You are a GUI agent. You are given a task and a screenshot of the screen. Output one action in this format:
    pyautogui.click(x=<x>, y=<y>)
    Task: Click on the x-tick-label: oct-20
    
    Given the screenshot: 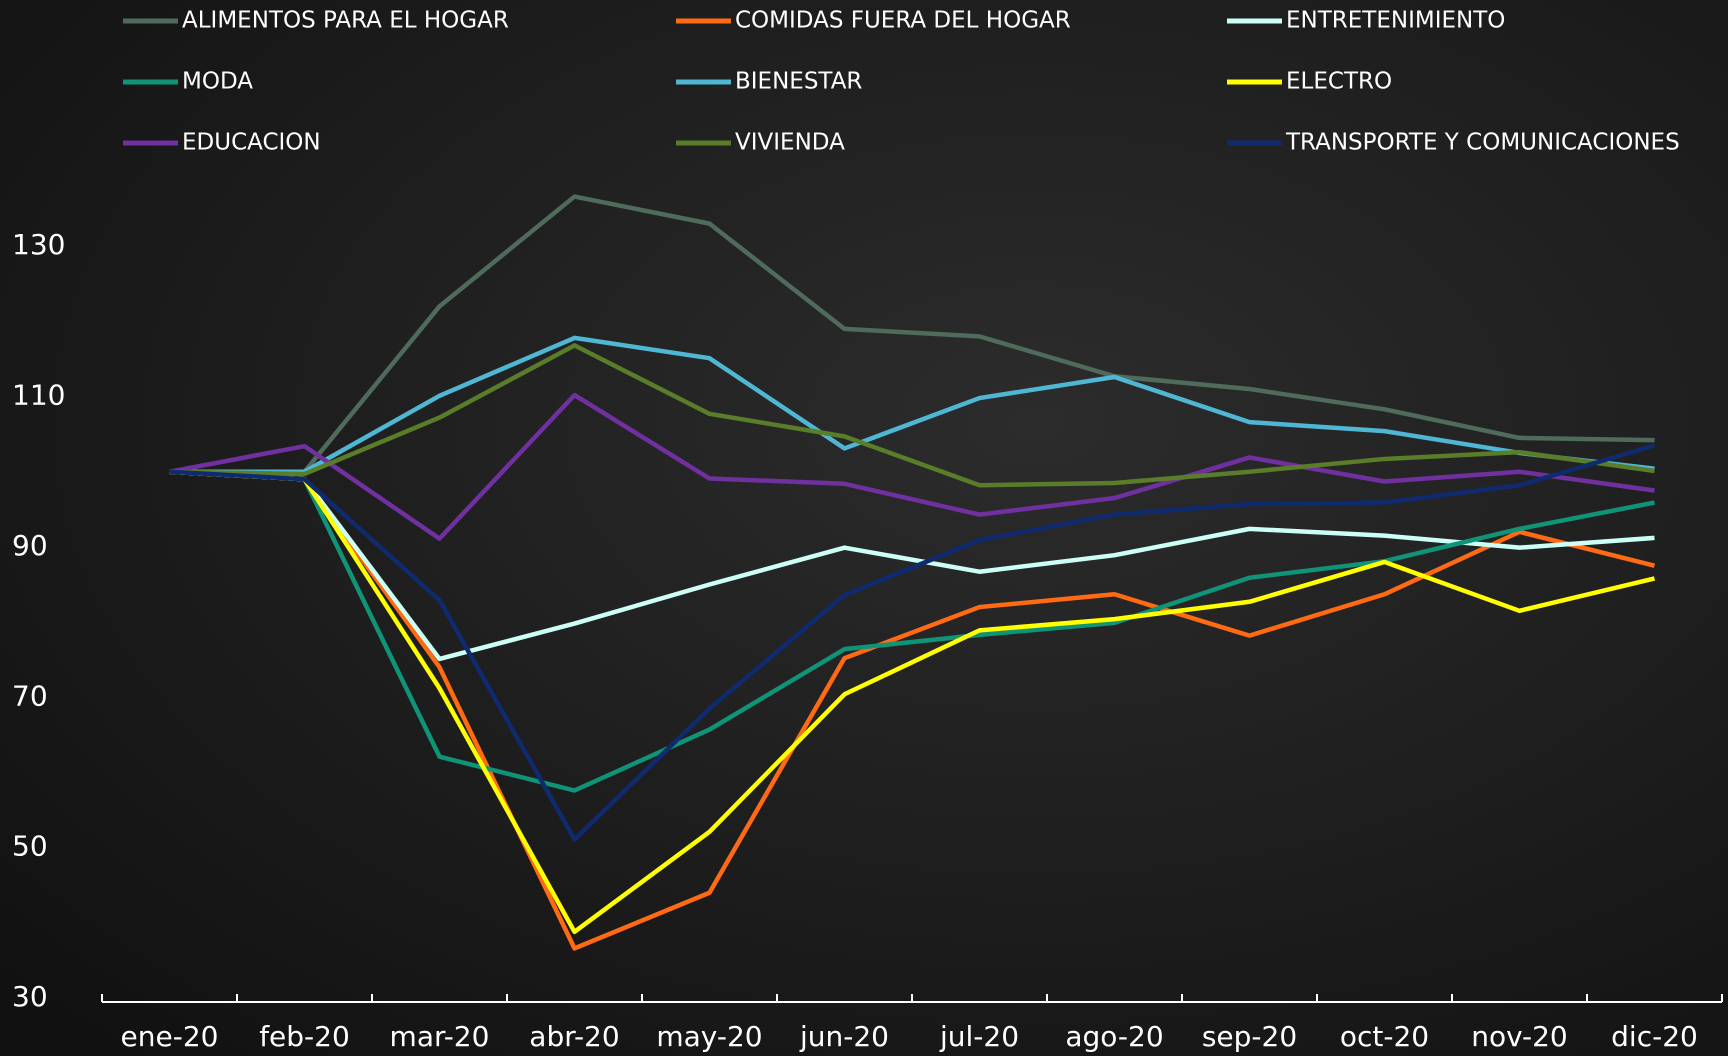 What is the action you would take?
    pyautogui.click(x=1384, y=1036)
    